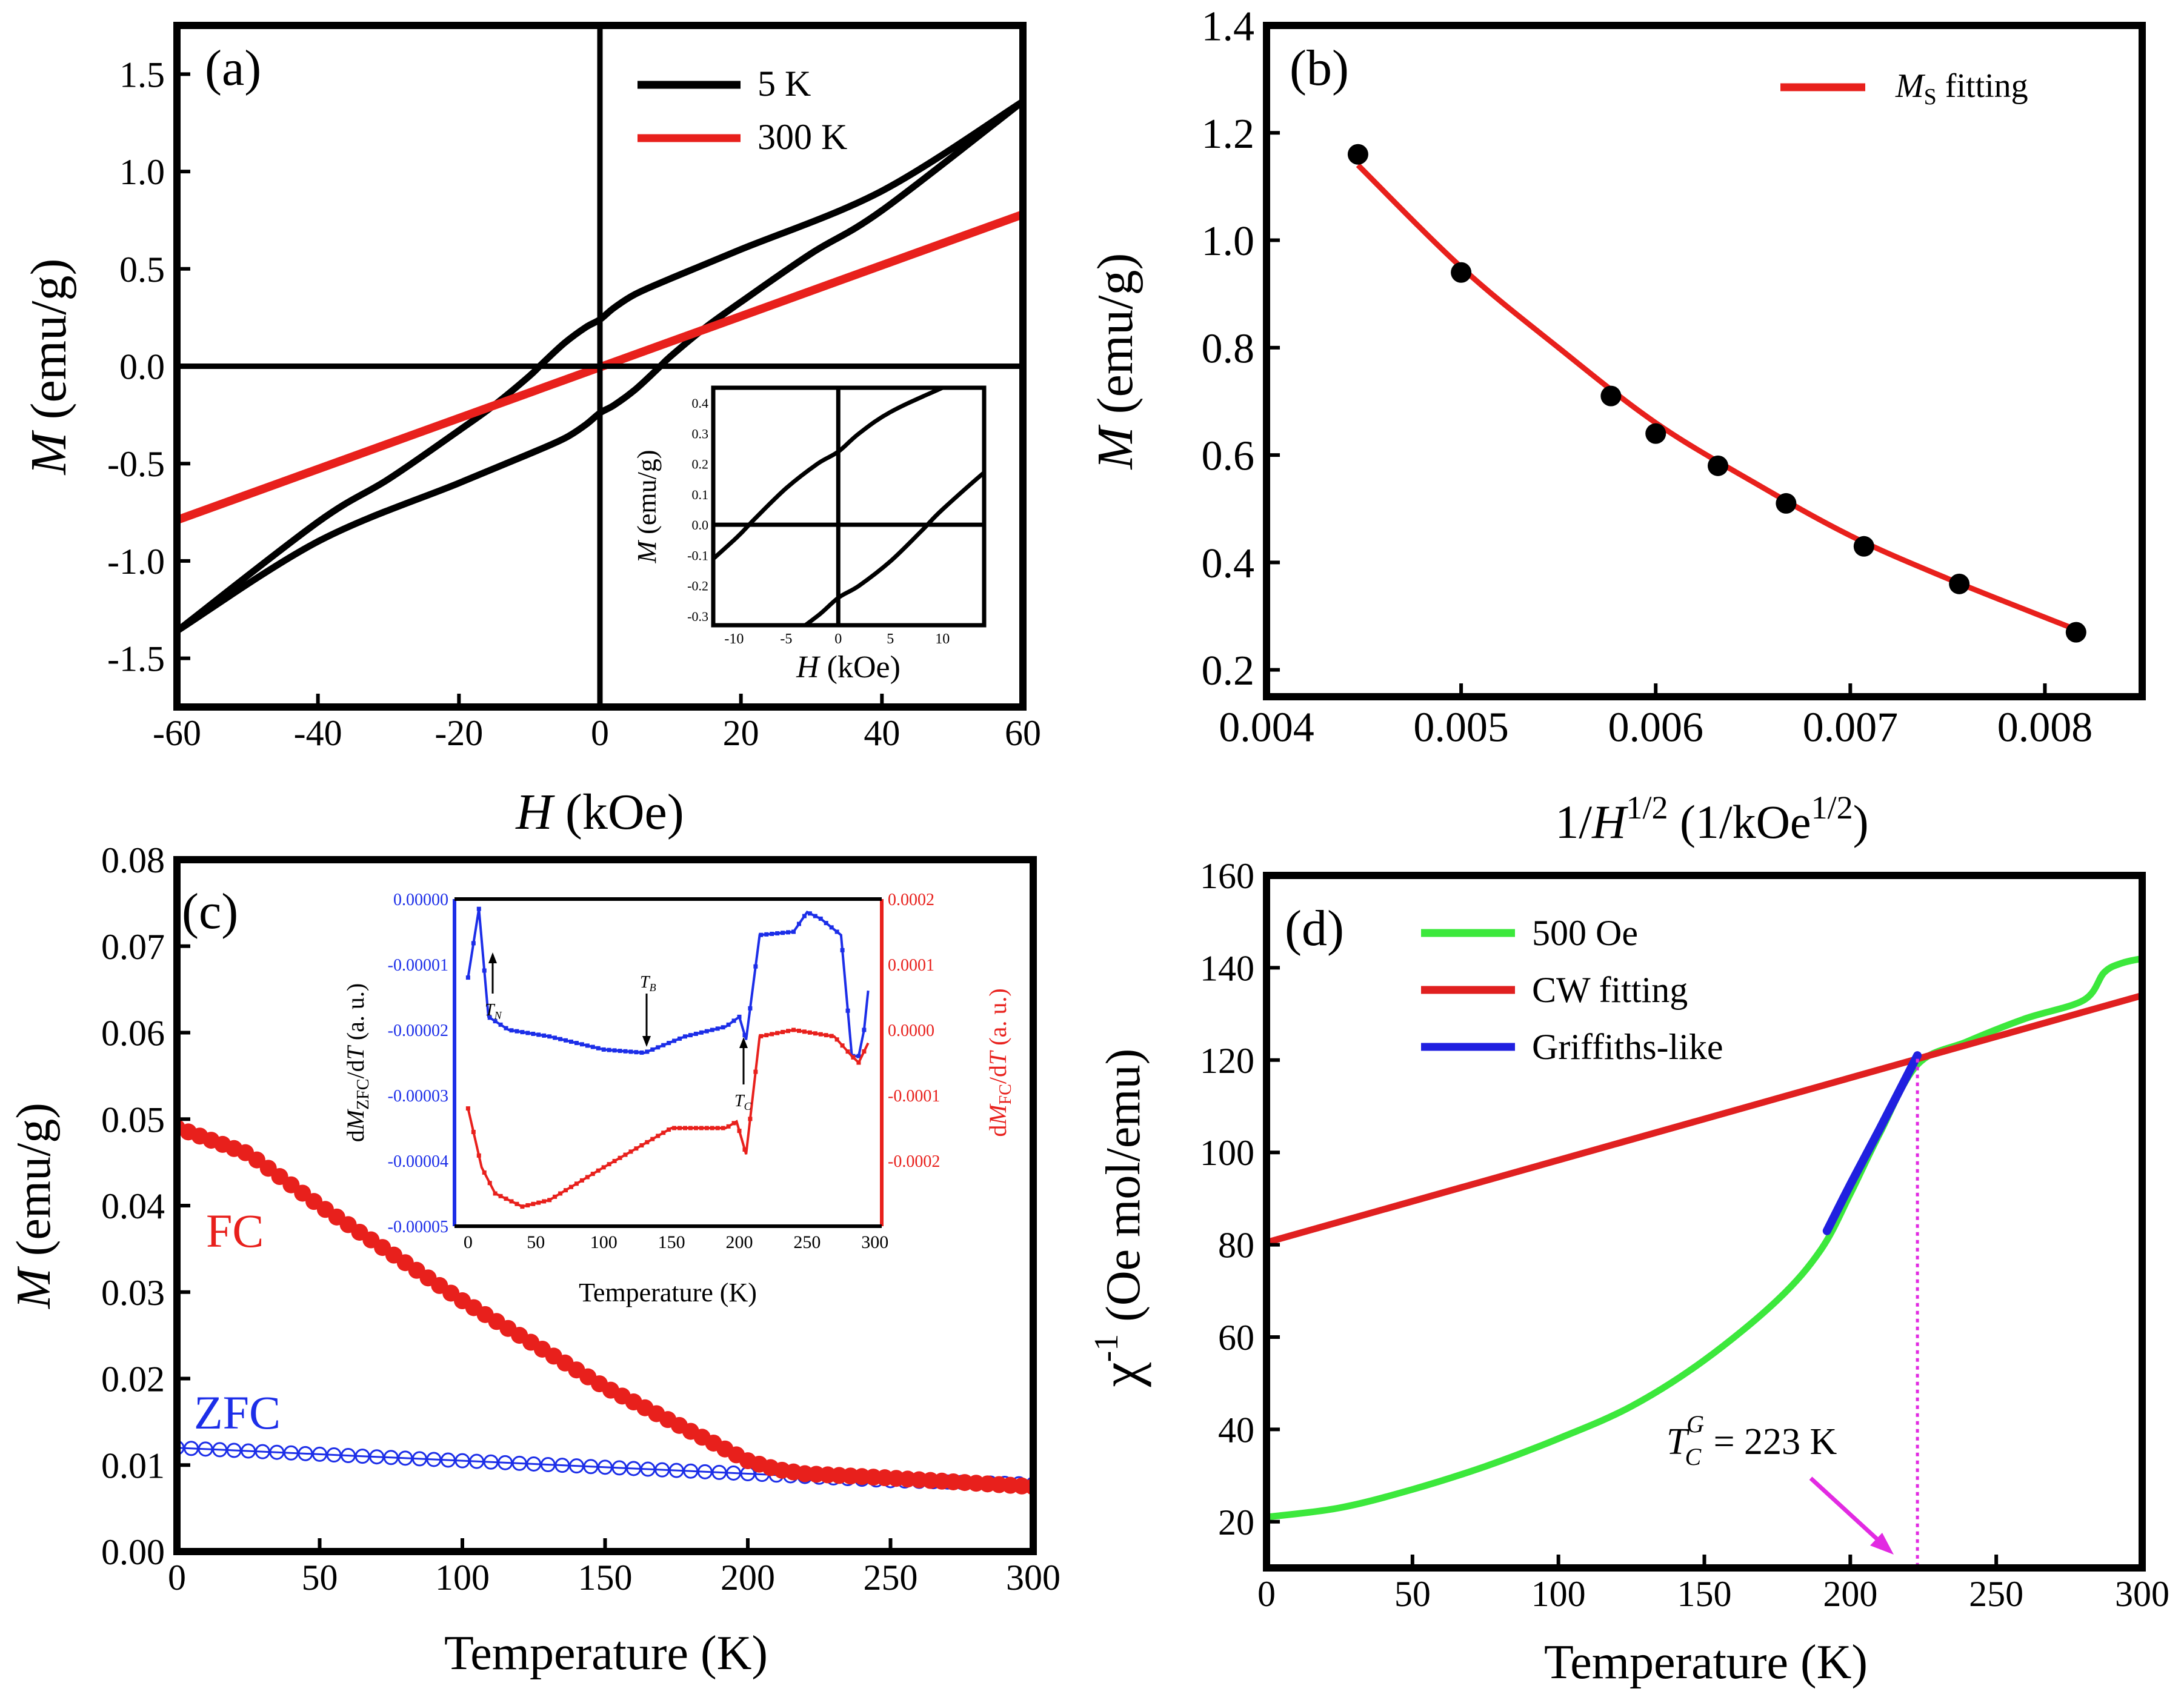 This screenshot has height=1703, width=2184. What do you see at coordinates (697, 555) in the screenshot?
I see `inset-y-tick-label: -0.1` at bounding box center [697, 555].